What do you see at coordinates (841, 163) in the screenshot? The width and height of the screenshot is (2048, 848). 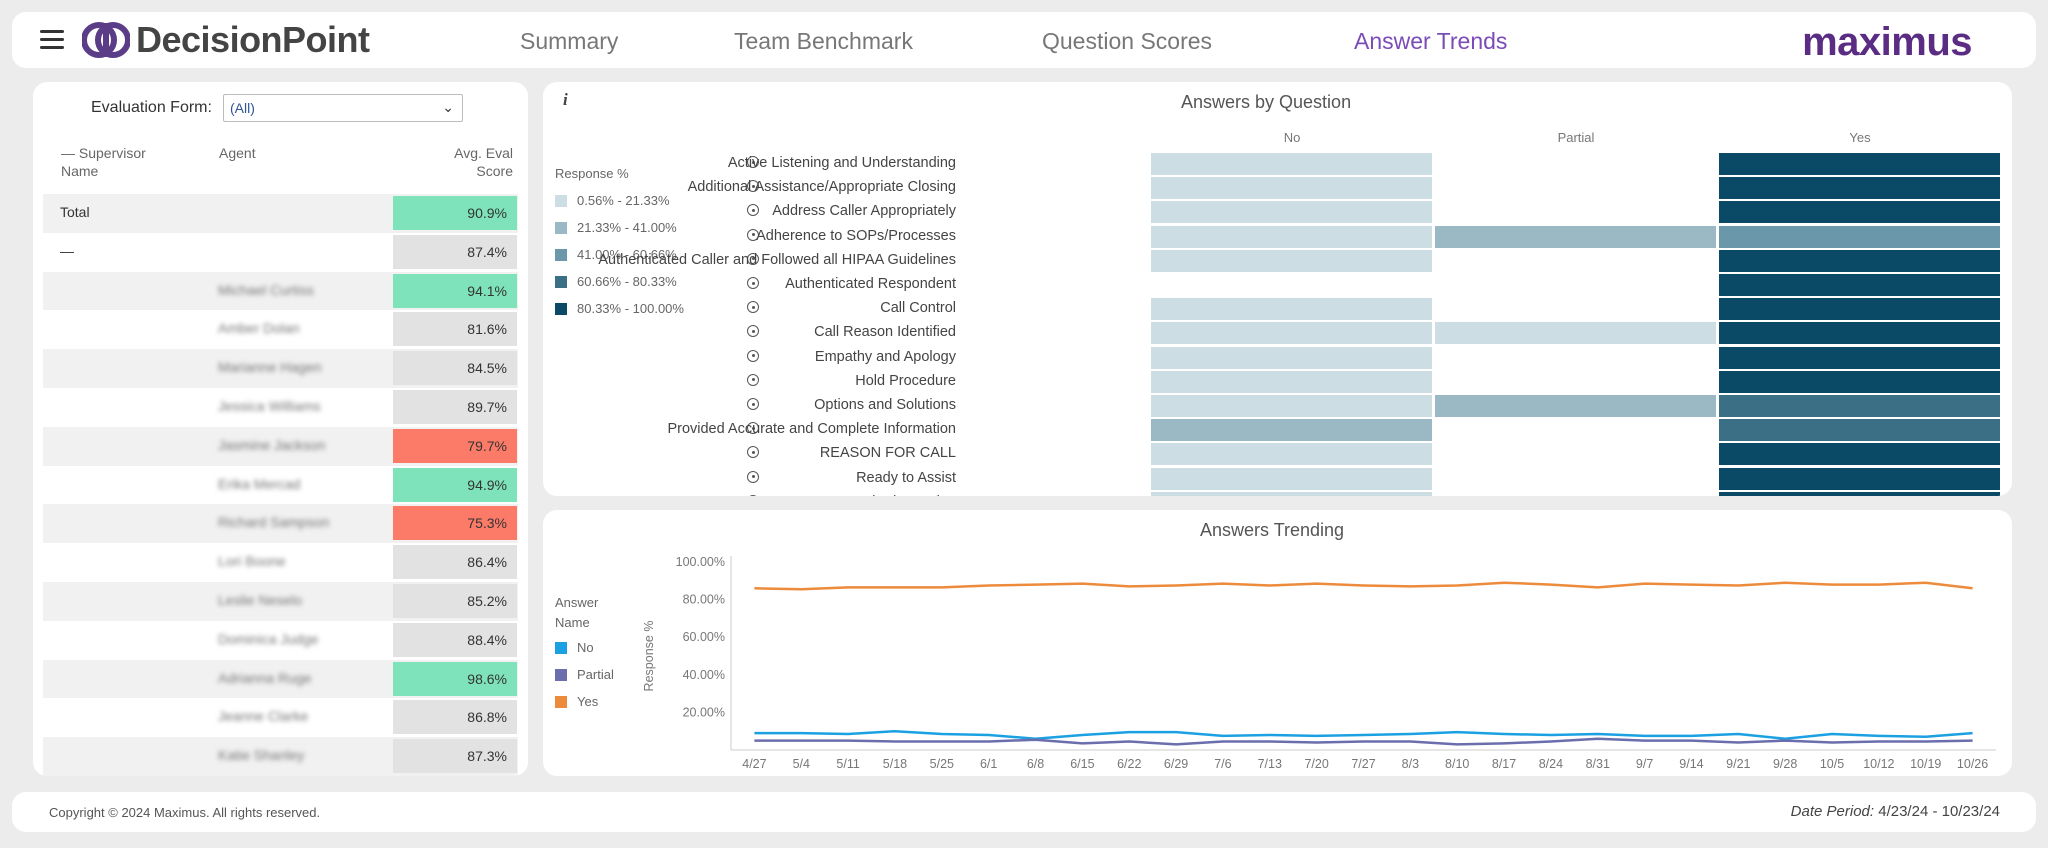 I see `question-label: Active Listening and Understanding` at bounding box center [841, 163].